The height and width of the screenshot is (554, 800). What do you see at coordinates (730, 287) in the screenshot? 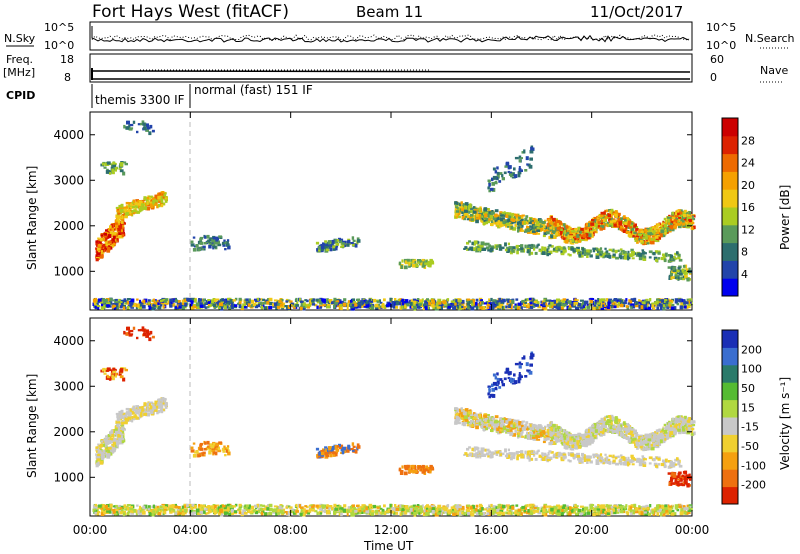
I see `colorbar-swatch` at bounding box center [730, 287].